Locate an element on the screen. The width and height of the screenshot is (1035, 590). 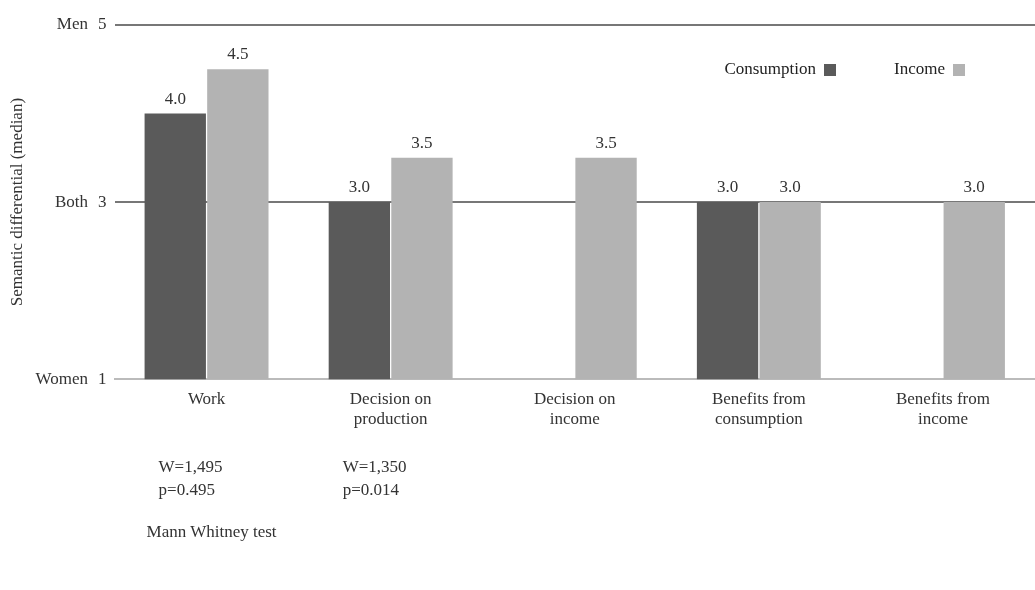
x-tick-label: Decision on production is located at coordinates (390, 408).